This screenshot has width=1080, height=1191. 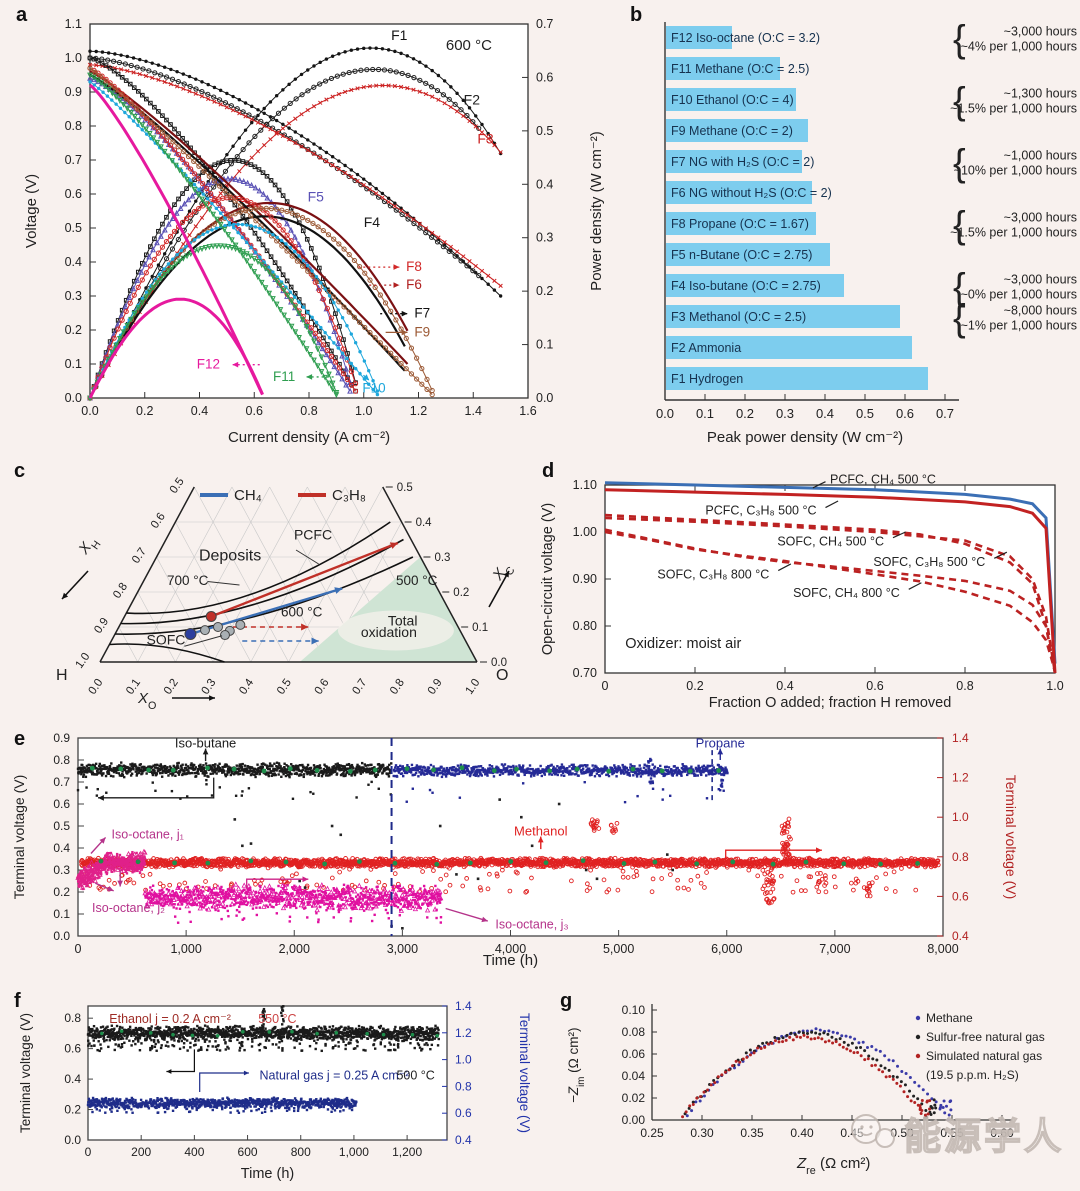 What do you see at coordinates (548, 579) in the screenshot?
I see `svg-text: Open-circuit voltage (V)` at bounding box center [548, 579].